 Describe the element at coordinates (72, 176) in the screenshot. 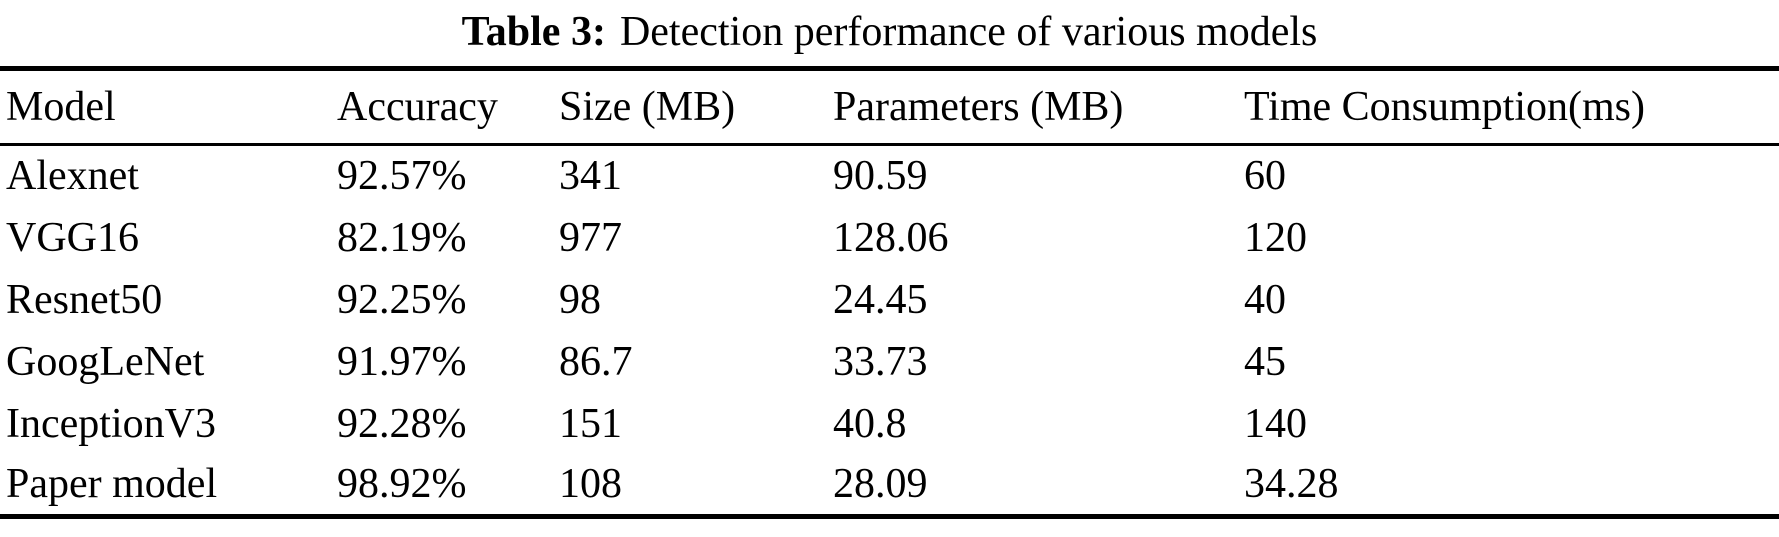

I see `cell-model: Alexnet` at that location.